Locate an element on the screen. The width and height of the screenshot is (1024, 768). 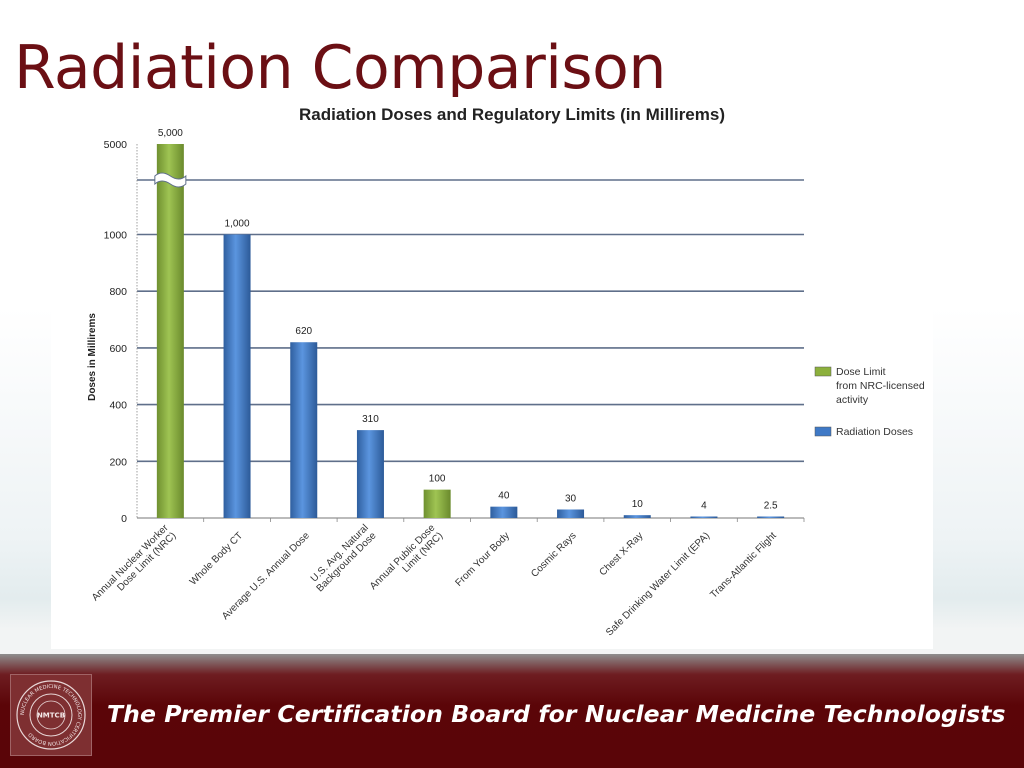
y-tick-label: 1000 is located at coordinates (116, 236).